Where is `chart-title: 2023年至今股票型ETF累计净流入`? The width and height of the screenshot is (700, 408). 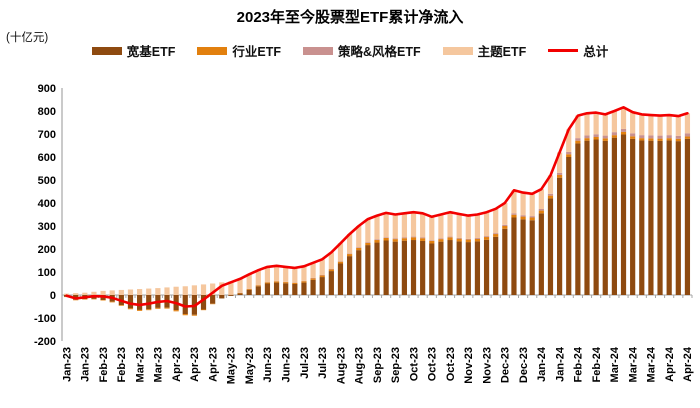 chart-title: 2023年至今股票型ETF累计净流入 is located at coordinates (350, 17).